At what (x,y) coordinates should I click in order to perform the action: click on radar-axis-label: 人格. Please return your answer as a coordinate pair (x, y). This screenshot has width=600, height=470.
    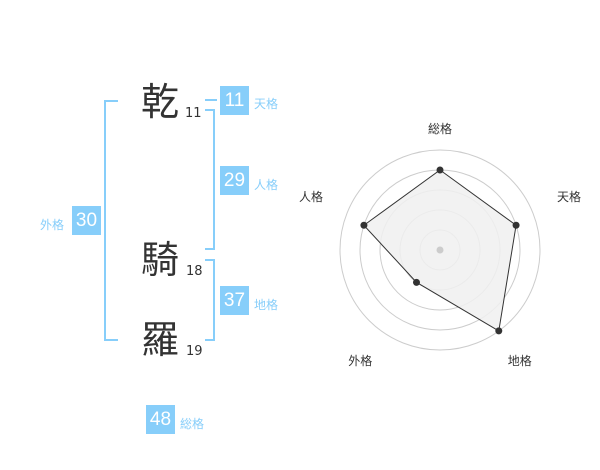
    Looking at the image, I should click on (310, 197).